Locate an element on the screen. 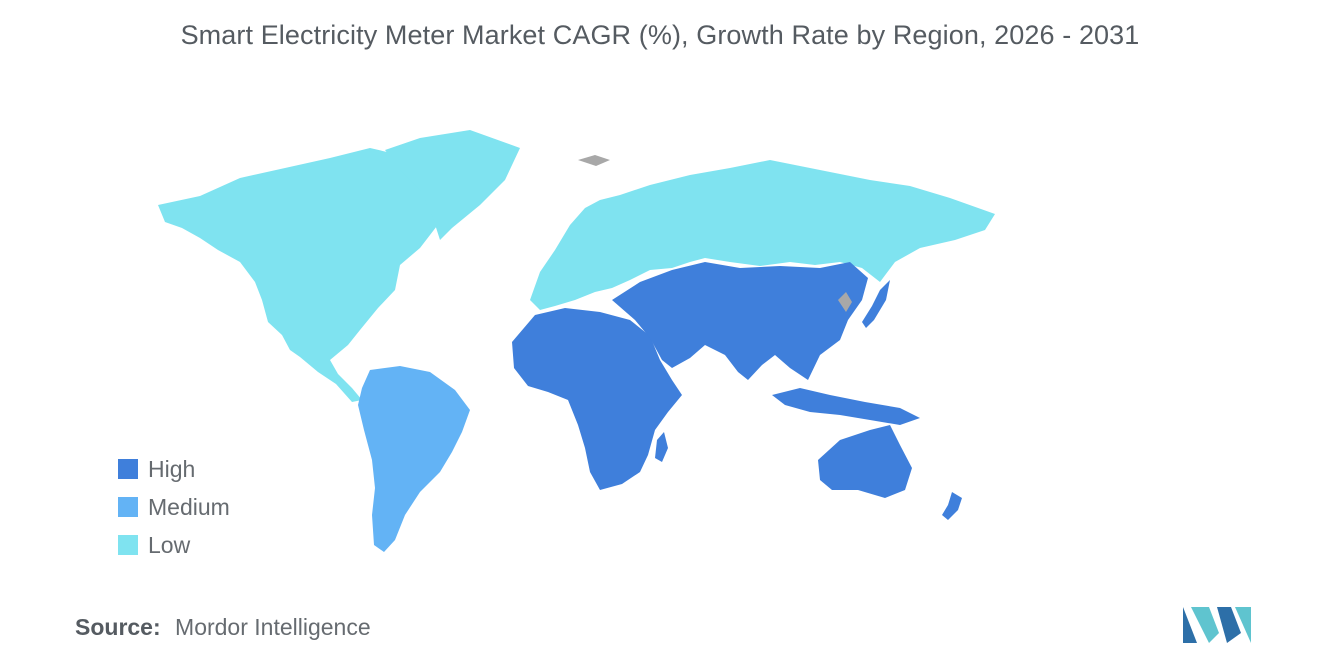  region-europe-russia is located at coordinates (762, 235).